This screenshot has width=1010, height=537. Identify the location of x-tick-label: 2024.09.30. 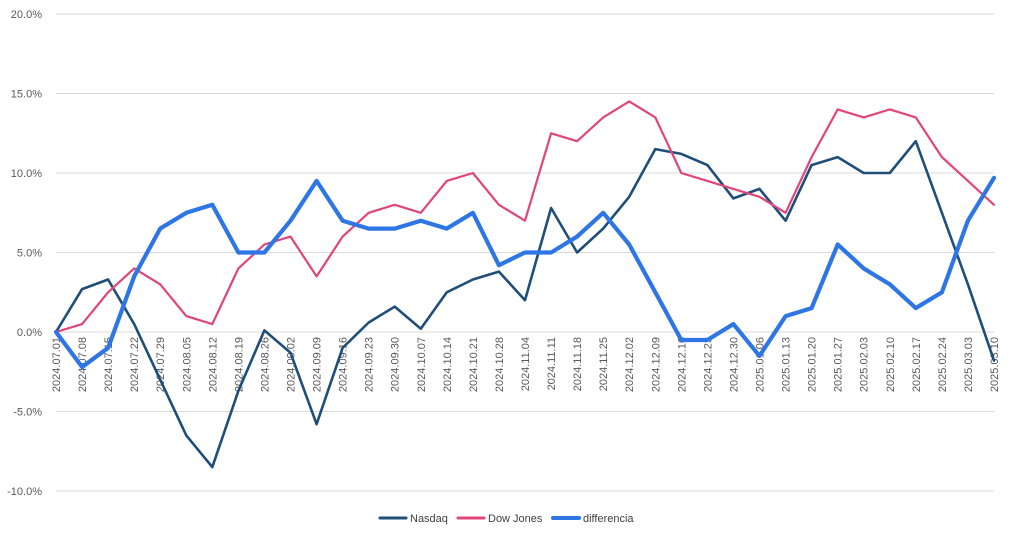
(396, 364).